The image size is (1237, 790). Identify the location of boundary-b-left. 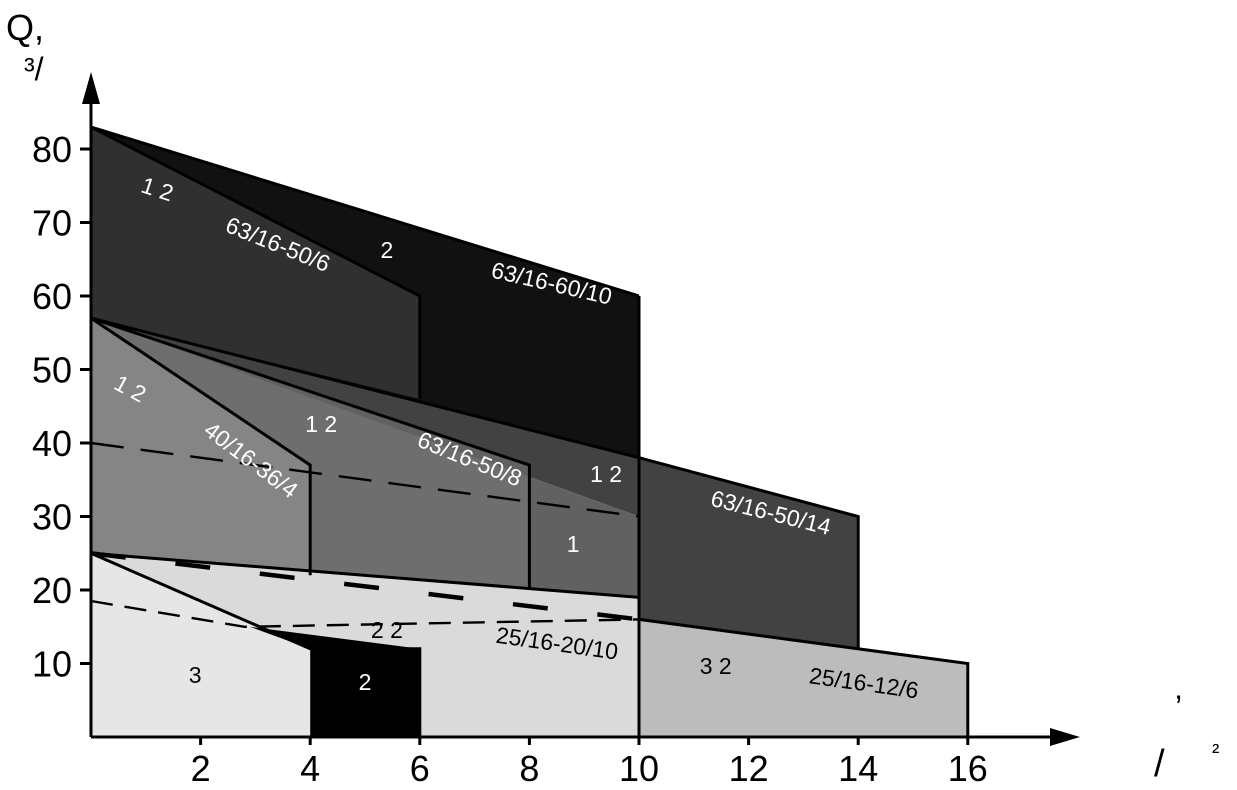
(201, 446).